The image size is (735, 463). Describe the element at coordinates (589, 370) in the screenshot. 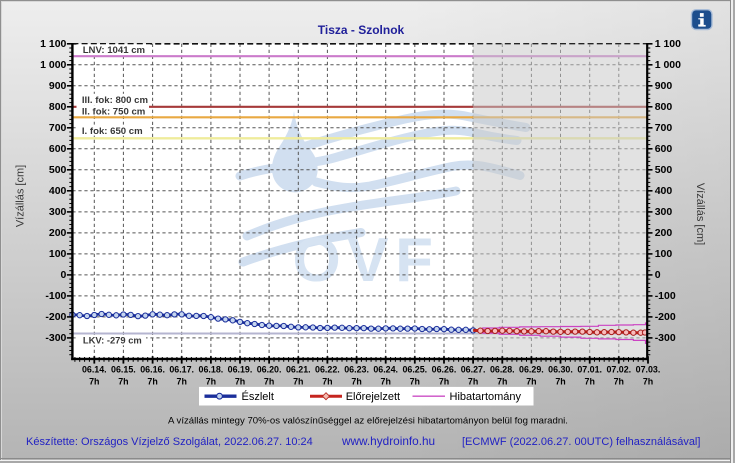

I see `svg-text: 07.01.` at that location.